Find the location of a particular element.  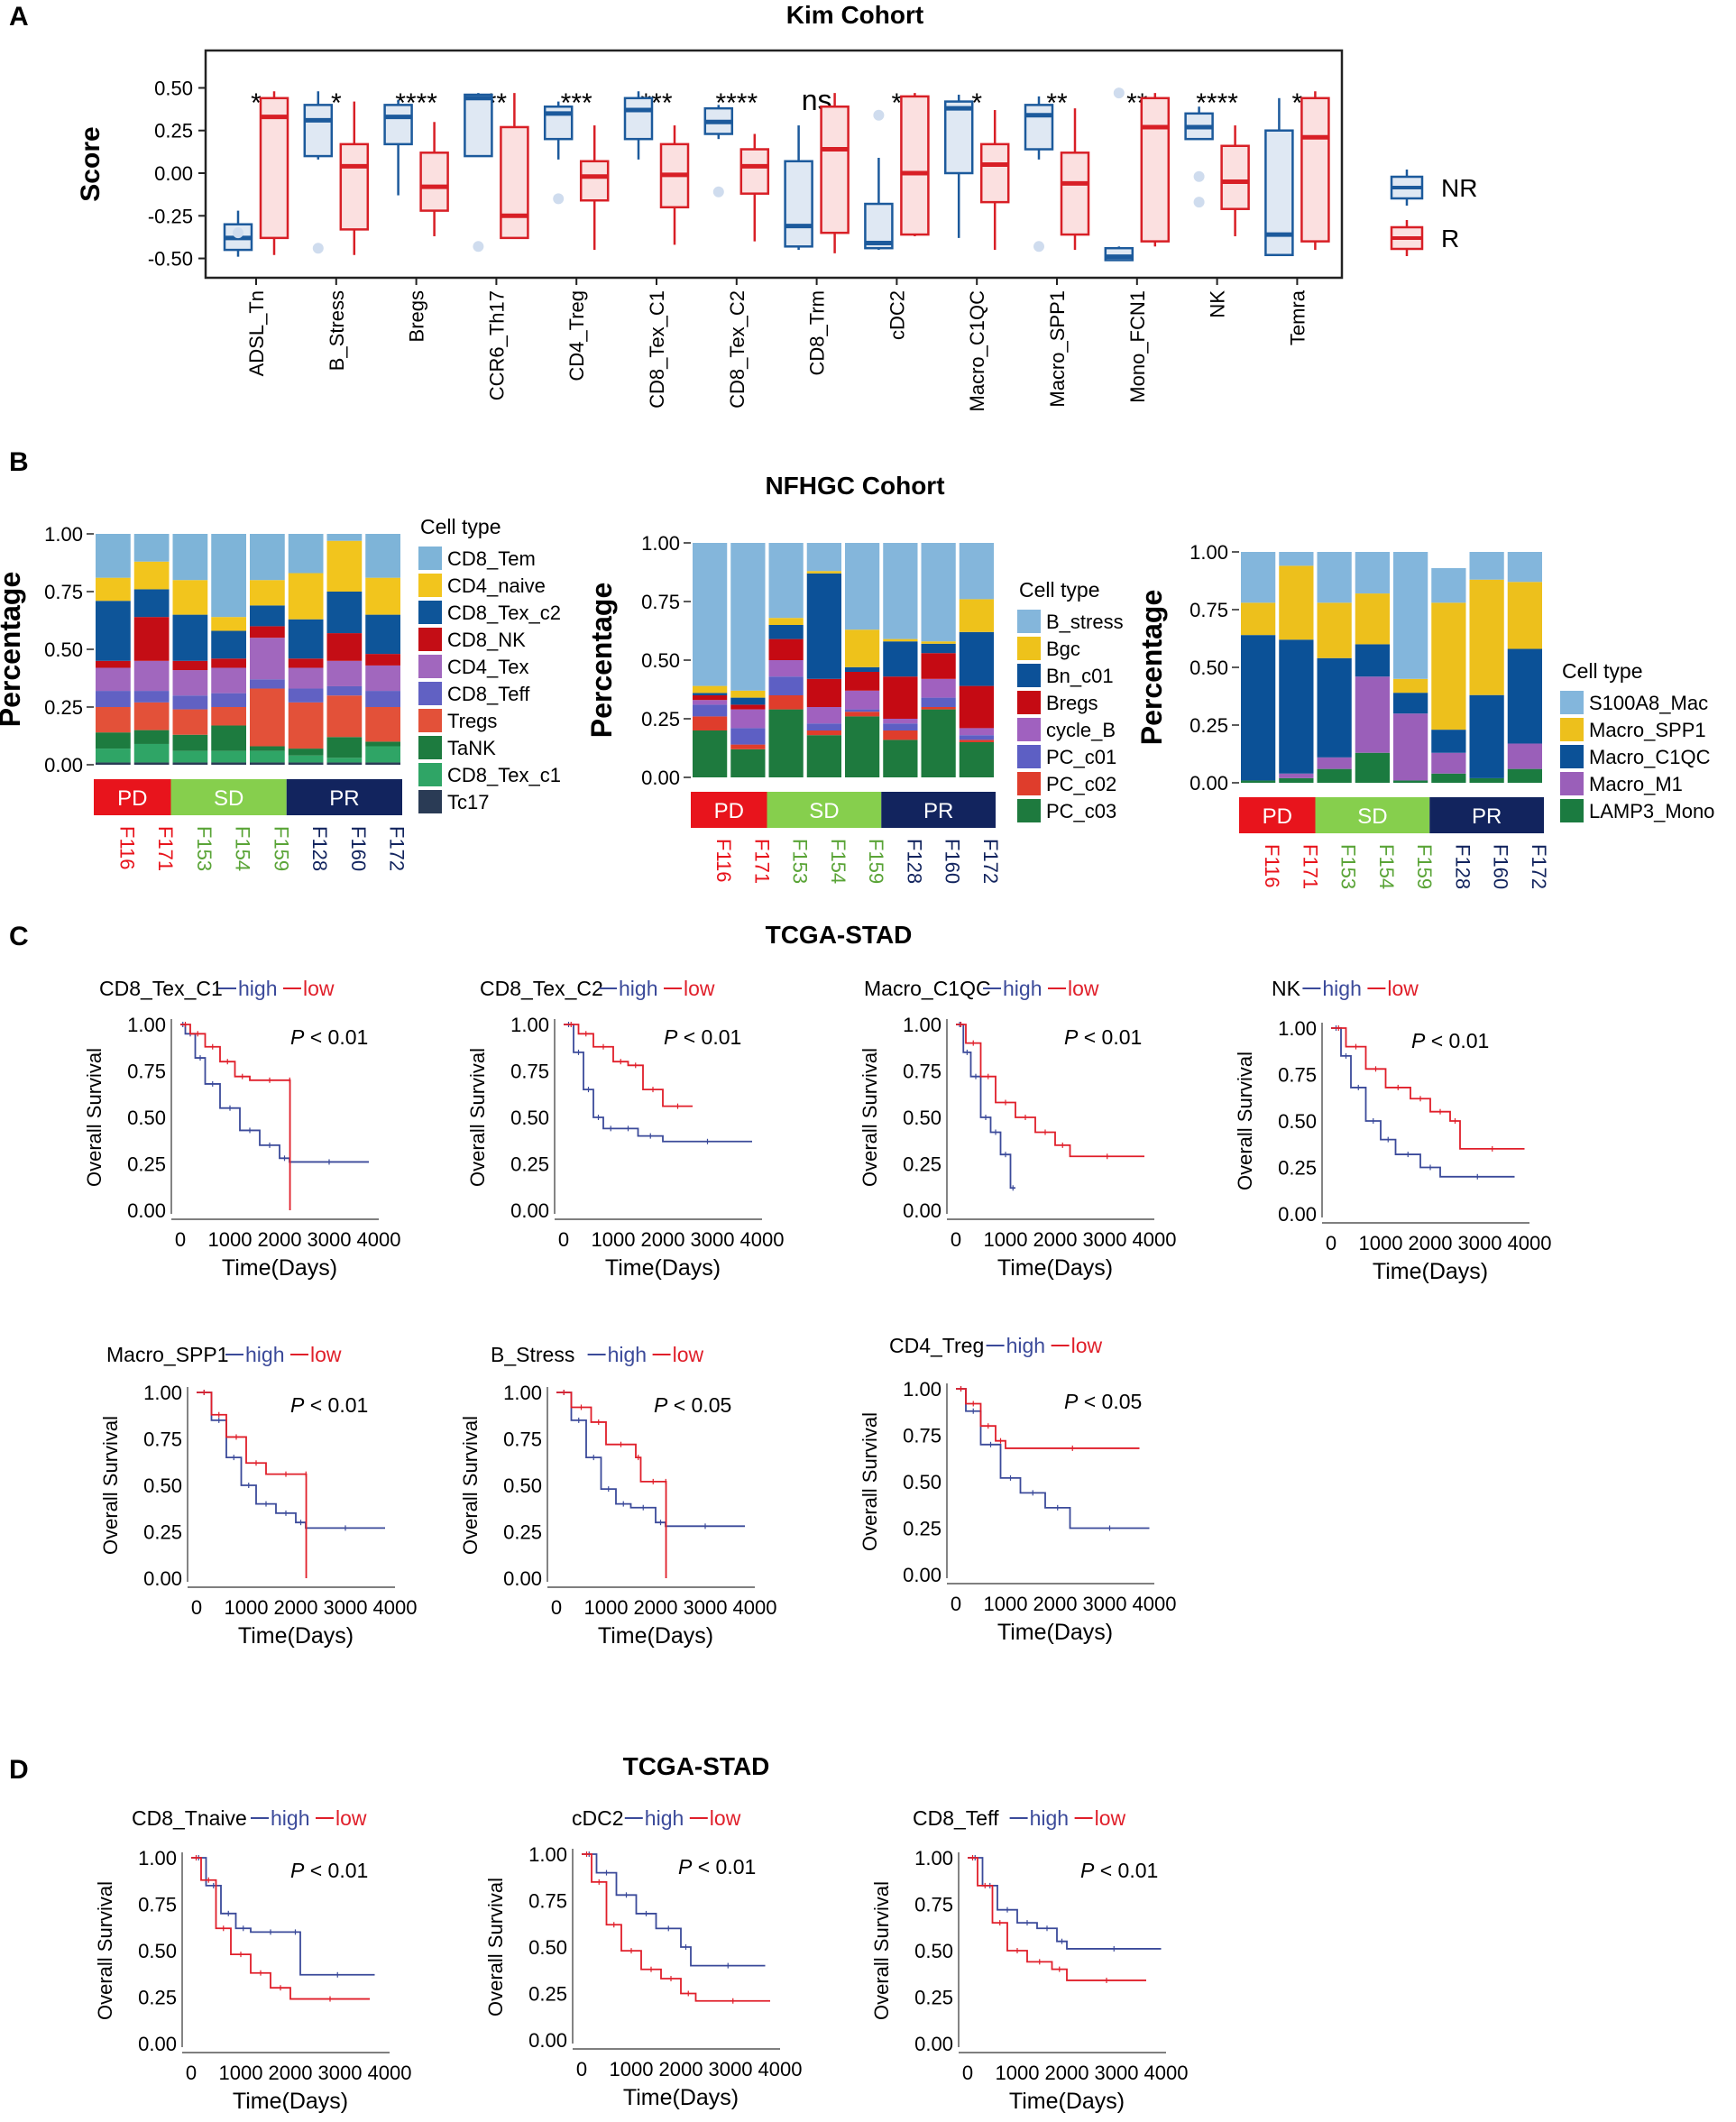

p-value: P < 0.05 is located at coordinates (693, 1405).